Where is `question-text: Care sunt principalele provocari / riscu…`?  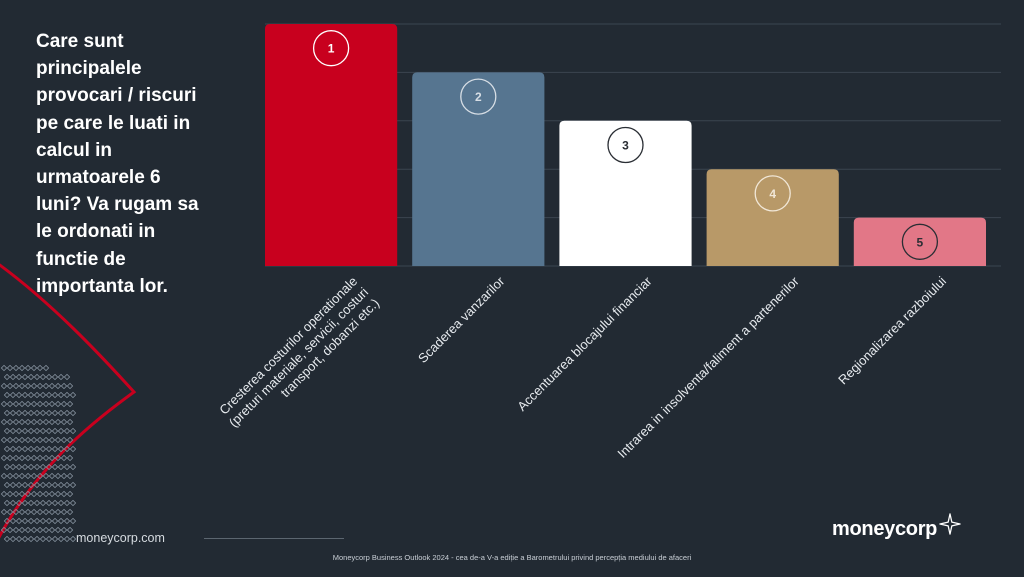
question-text: Care sunt principalele provocari / riscu… is located at coordinates (117, 164).